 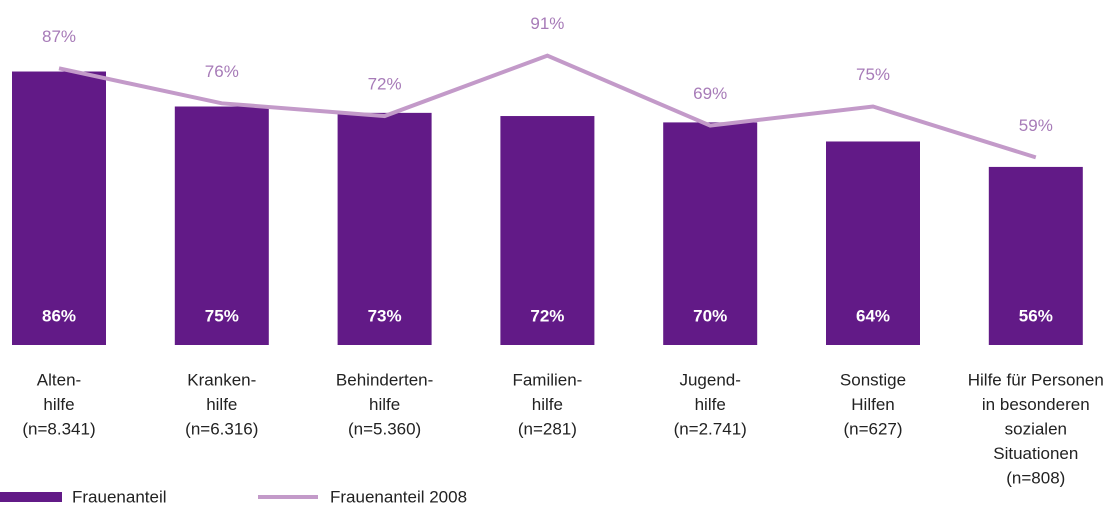 I want to click on x-tick-label: Familien-, so click(x=547, y=379).